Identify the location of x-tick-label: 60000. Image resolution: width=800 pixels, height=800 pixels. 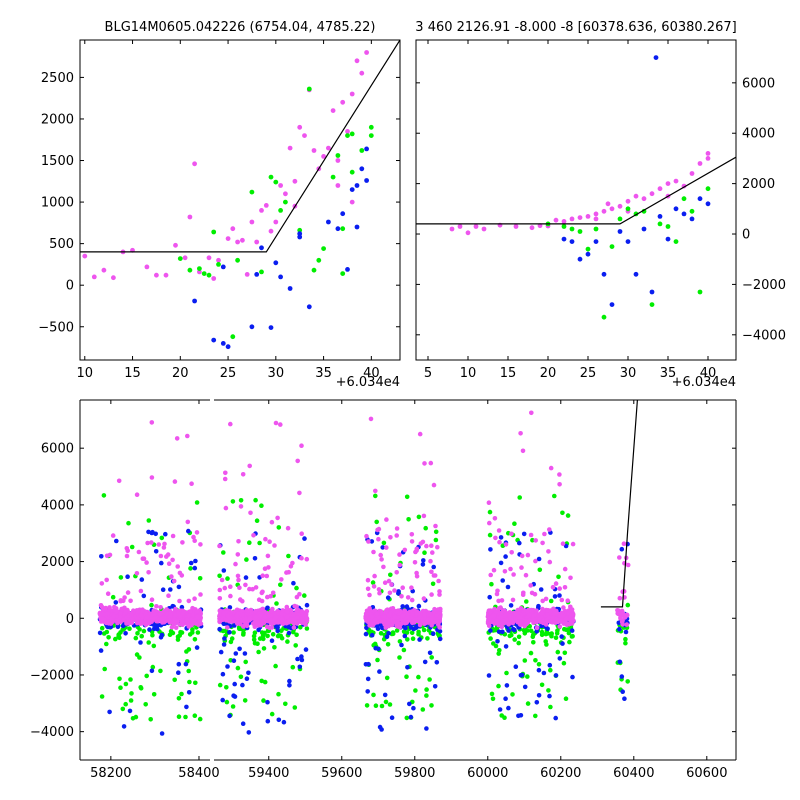
(487, 773).